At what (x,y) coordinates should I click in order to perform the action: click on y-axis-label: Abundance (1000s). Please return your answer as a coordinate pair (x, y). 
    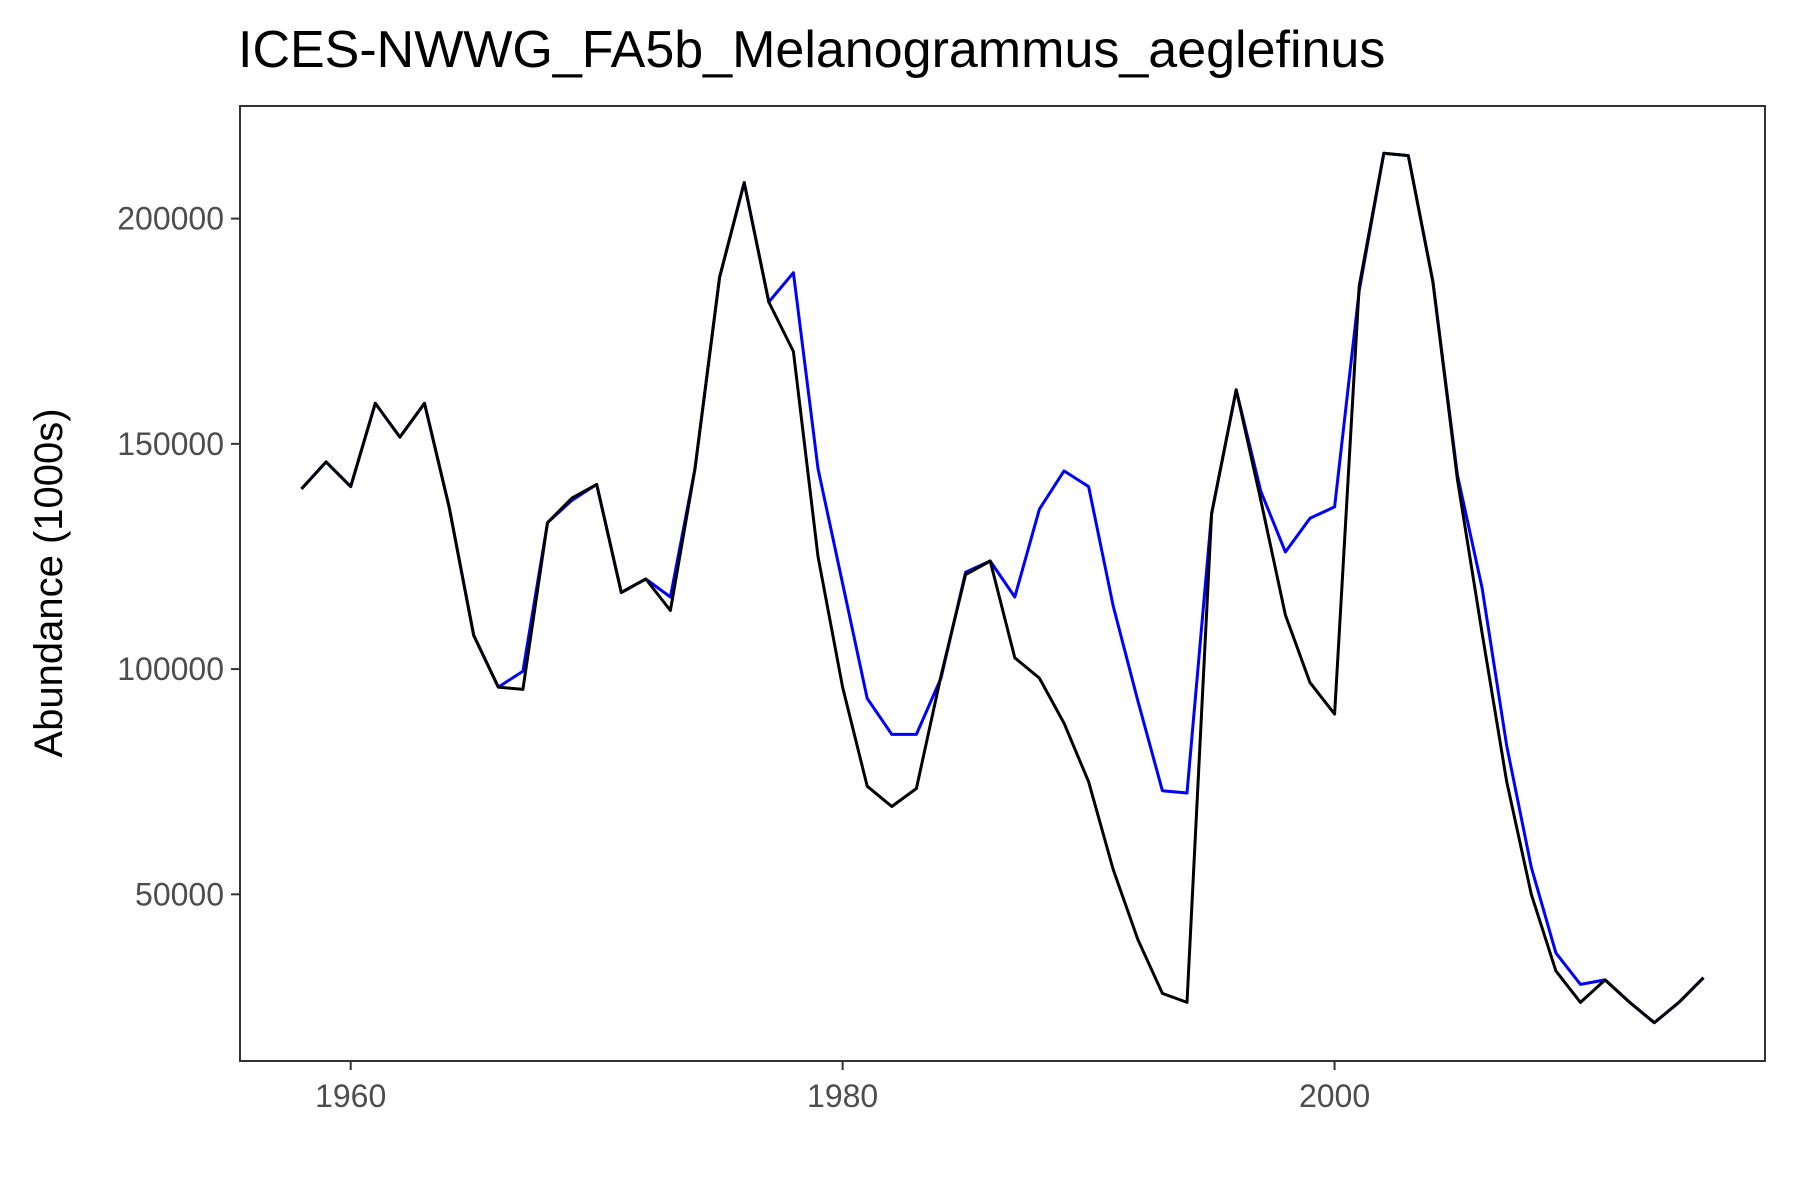
    Looking at the image, I should click on (49, 582).